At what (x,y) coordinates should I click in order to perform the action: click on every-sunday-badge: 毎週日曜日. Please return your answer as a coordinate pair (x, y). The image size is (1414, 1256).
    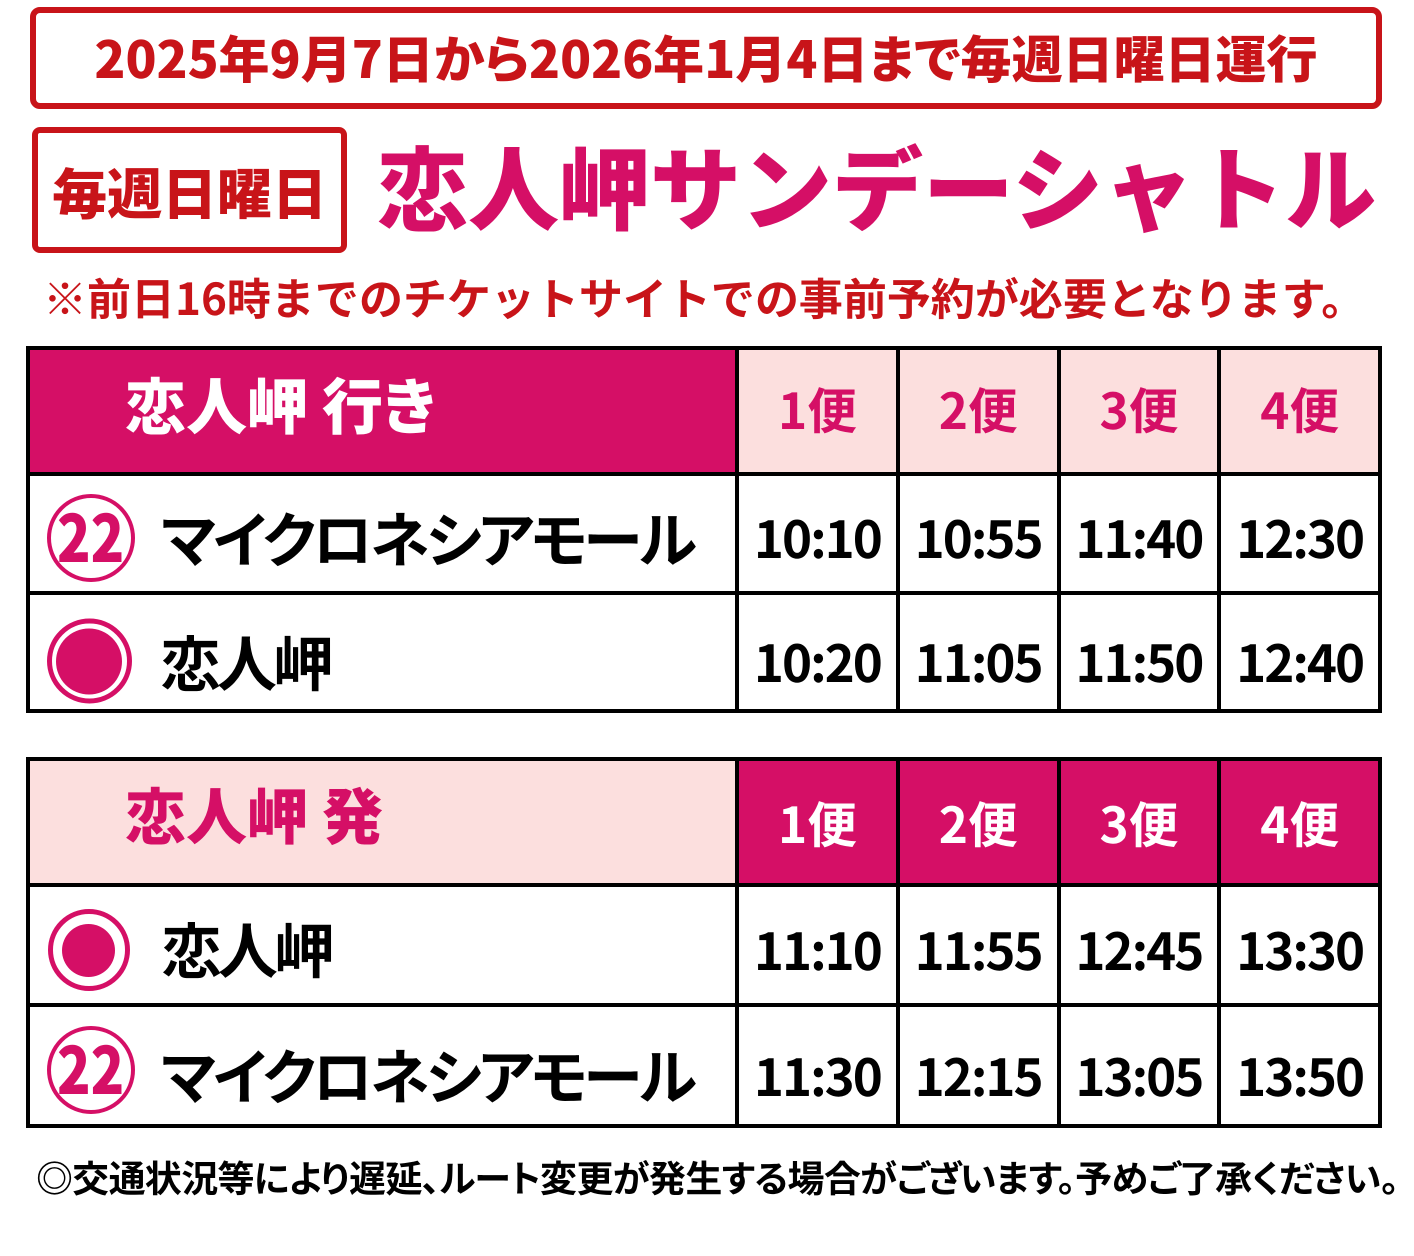
    Looking at the image, I should click on (189, 190).